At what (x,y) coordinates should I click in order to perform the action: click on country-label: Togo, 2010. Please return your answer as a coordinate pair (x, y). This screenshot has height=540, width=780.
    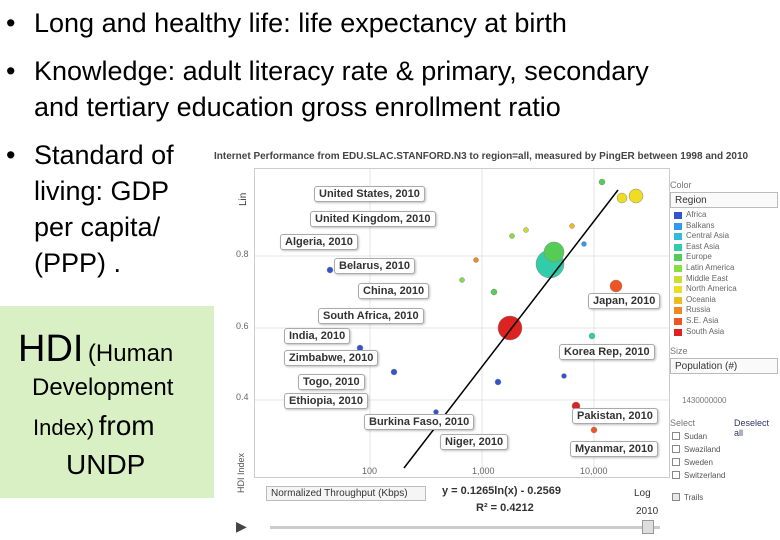
    Looking at the image, I should click on (331, 382).